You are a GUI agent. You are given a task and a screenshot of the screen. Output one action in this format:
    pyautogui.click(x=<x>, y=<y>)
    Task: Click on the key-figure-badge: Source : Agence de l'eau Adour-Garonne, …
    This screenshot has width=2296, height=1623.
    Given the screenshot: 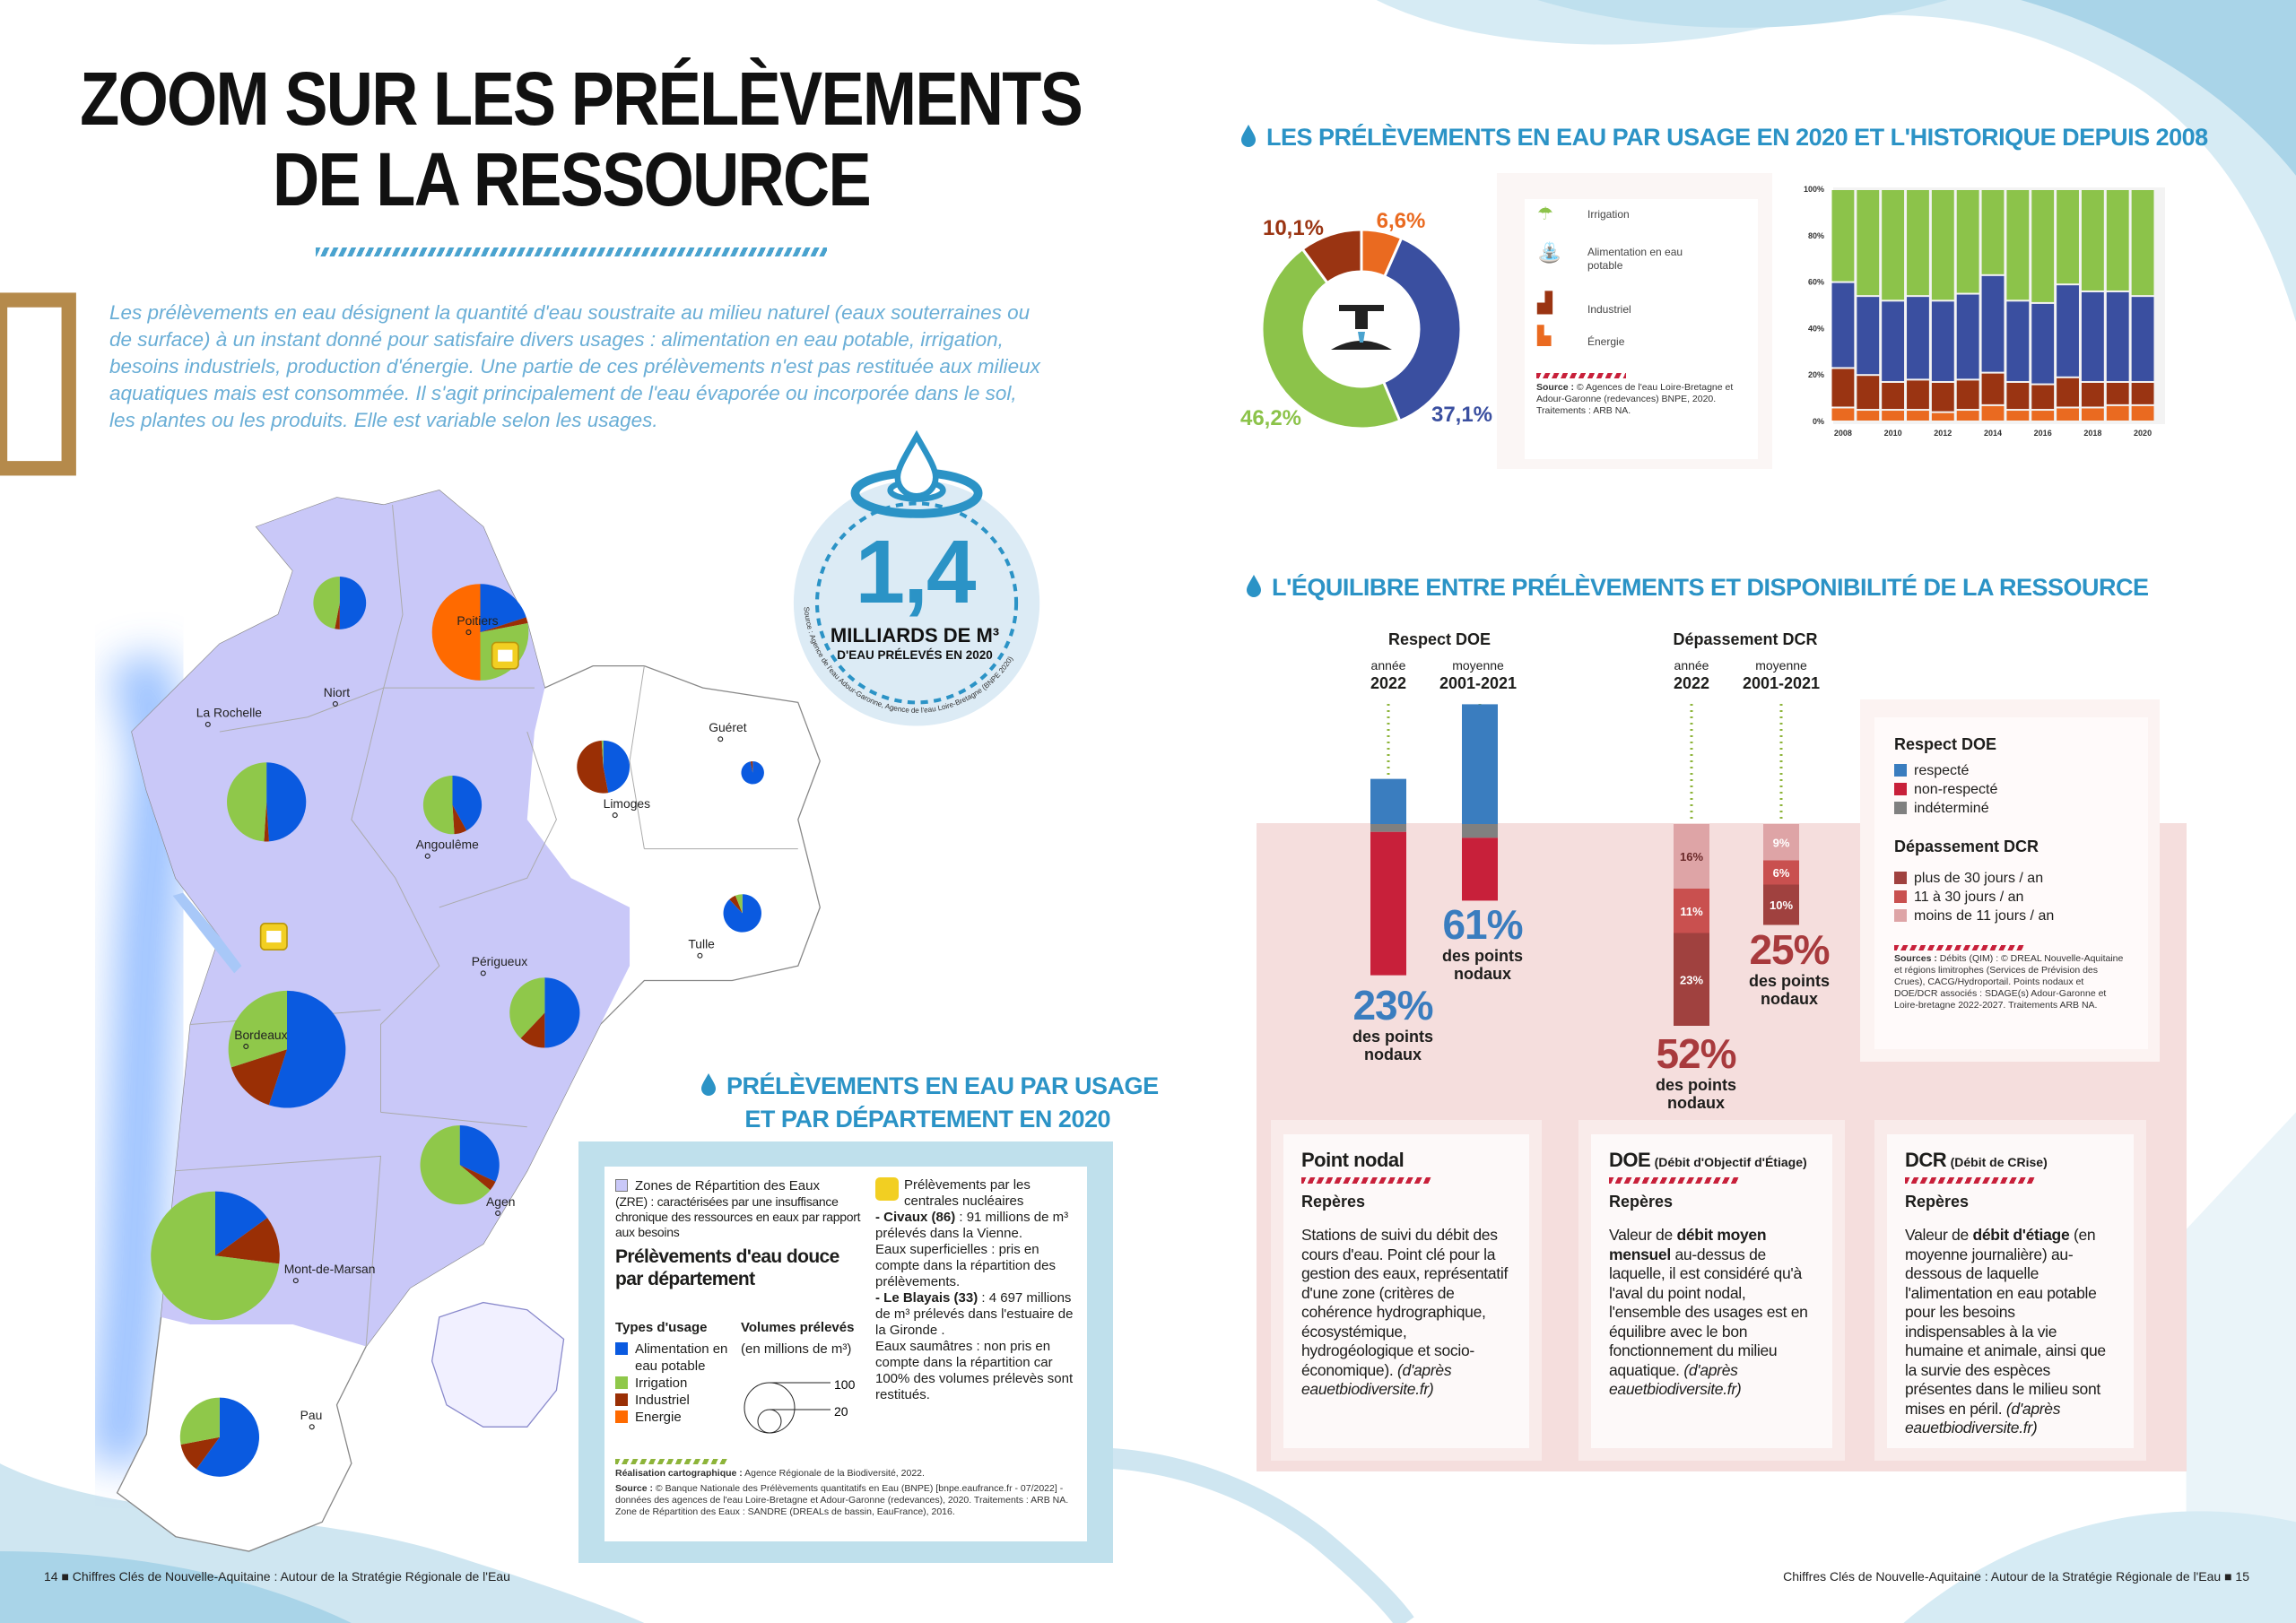 What is the action you would take?
    pyautogui.click(x=916, y=578)
    